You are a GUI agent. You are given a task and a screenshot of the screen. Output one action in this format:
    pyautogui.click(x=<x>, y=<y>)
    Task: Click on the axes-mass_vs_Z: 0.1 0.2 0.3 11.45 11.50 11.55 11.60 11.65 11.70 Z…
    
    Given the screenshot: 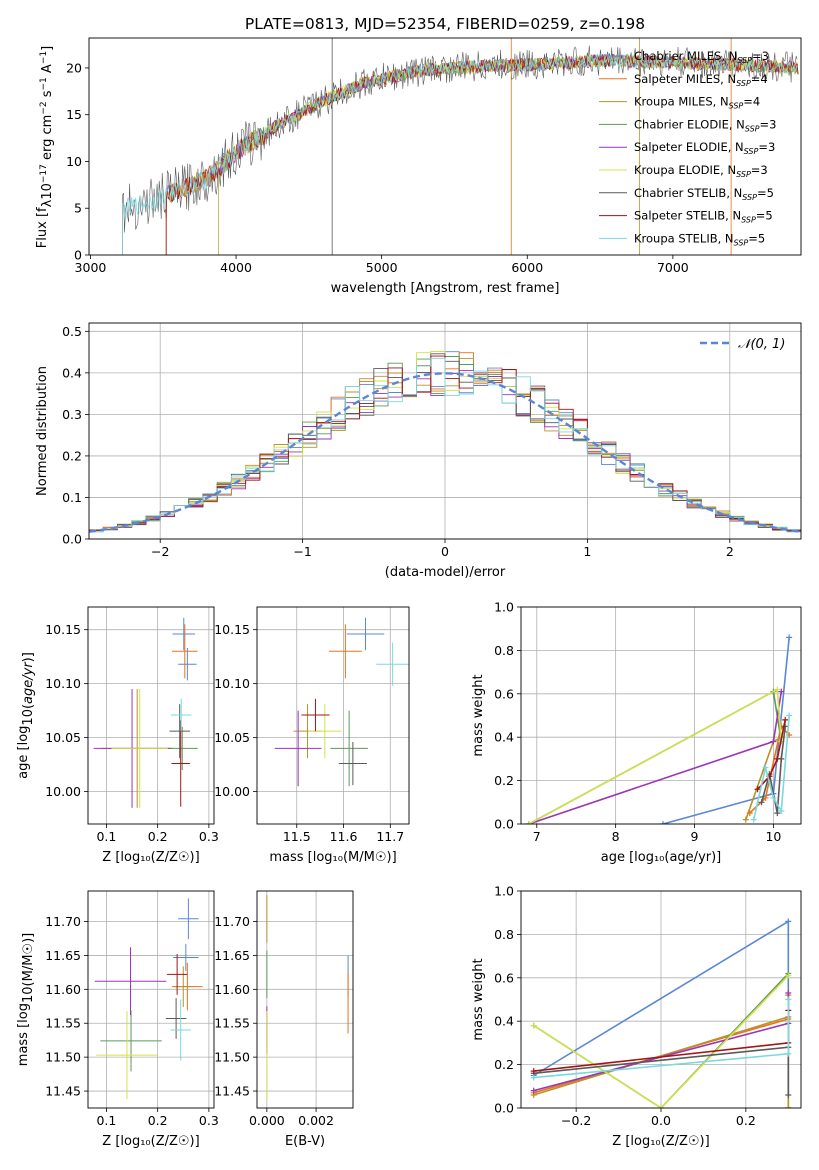 What is the action you would take?
    pyautogui.click(x=117, y=1019)
    